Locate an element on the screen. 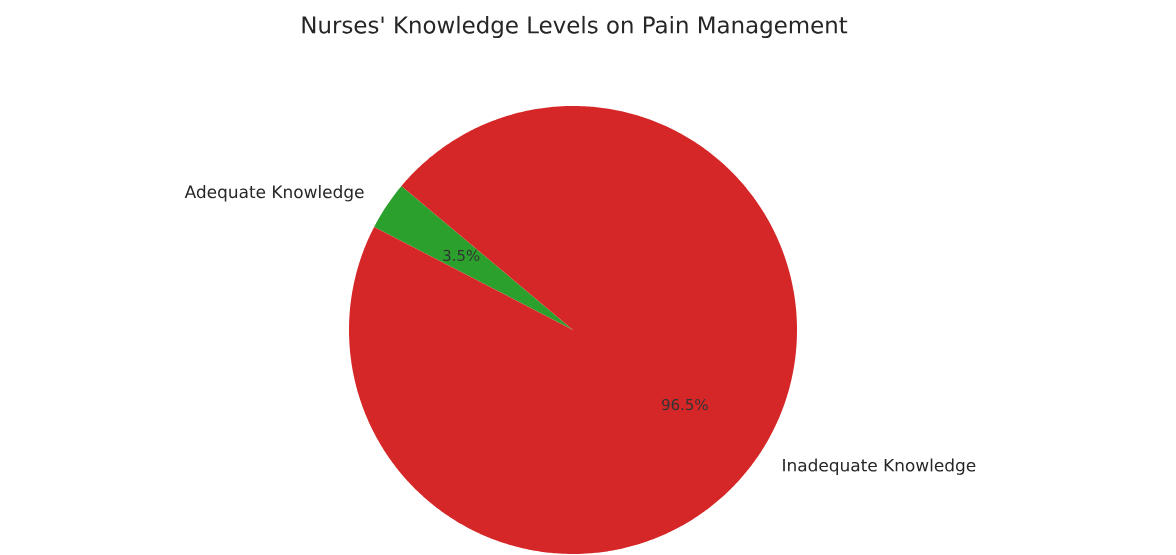  data-label: 96.5% is located at coordinates (685, 404).